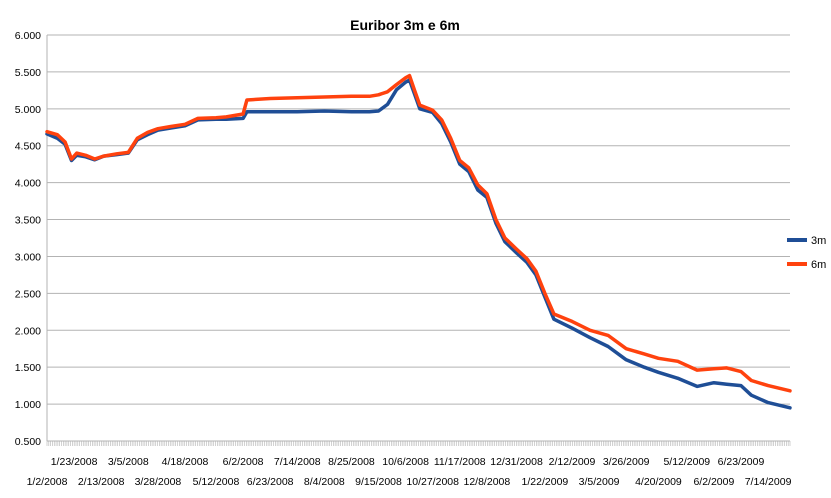 This screenshot has width=831, height=498. Describe the element at coordinates (185, 462) in the screenshot. I see `x-tick-label: 4/18/2008` at that location.